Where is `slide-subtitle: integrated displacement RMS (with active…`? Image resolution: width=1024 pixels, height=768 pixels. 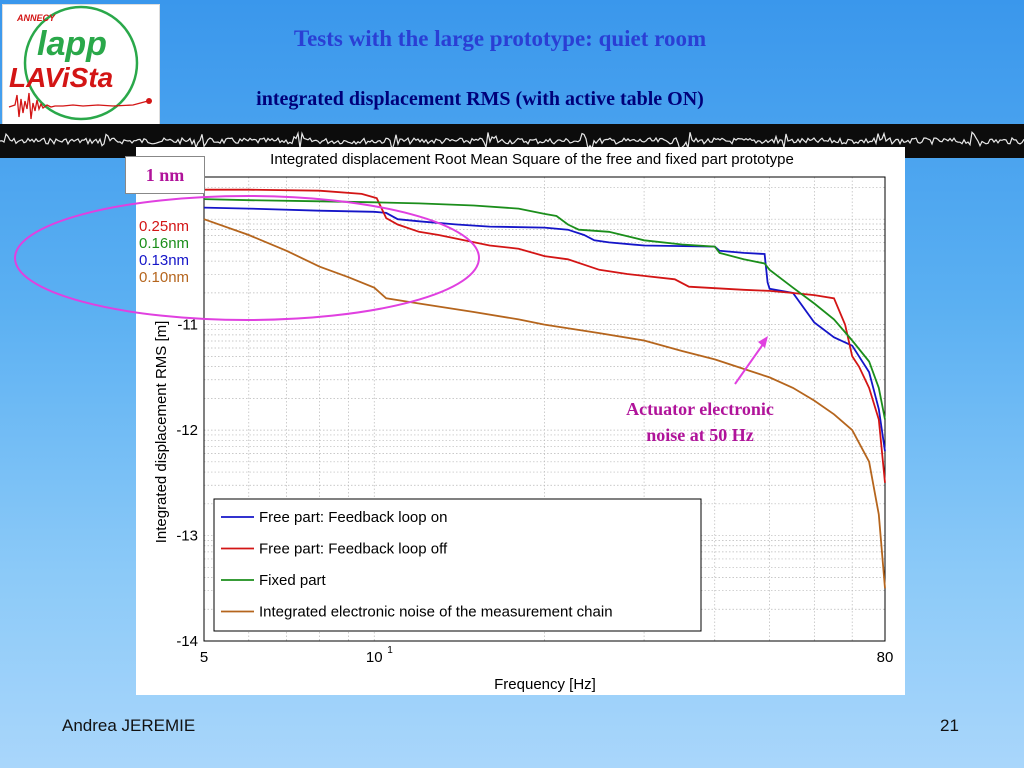
slide-subtitle: integrated displacement RMS (with active… is located at coordinates (480, 99).